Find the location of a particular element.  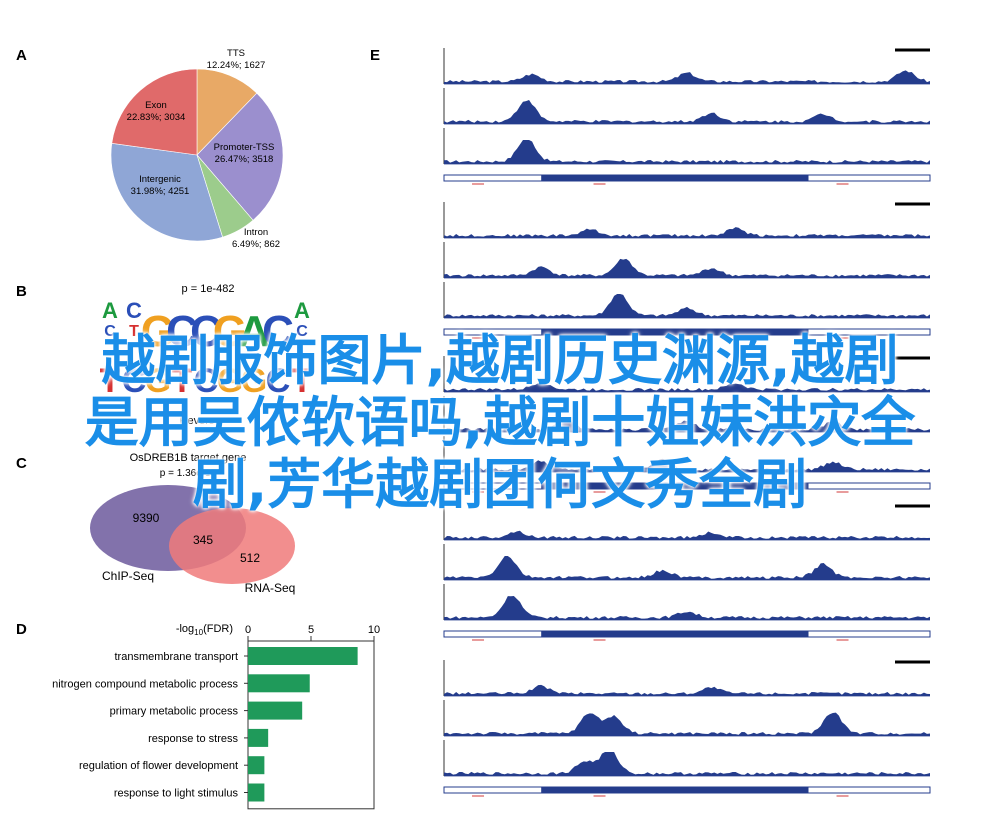

pie-label-intergenic-name: Intergenic is located at coordinates (160, 179).